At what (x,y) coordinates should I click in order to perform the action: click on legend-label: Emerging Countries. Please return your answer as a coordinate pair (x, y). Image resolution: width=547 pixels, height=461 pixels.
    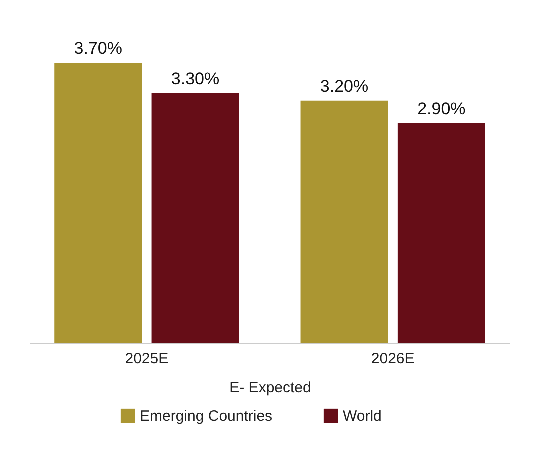
    Looking at the image, I should click on (206, 416).